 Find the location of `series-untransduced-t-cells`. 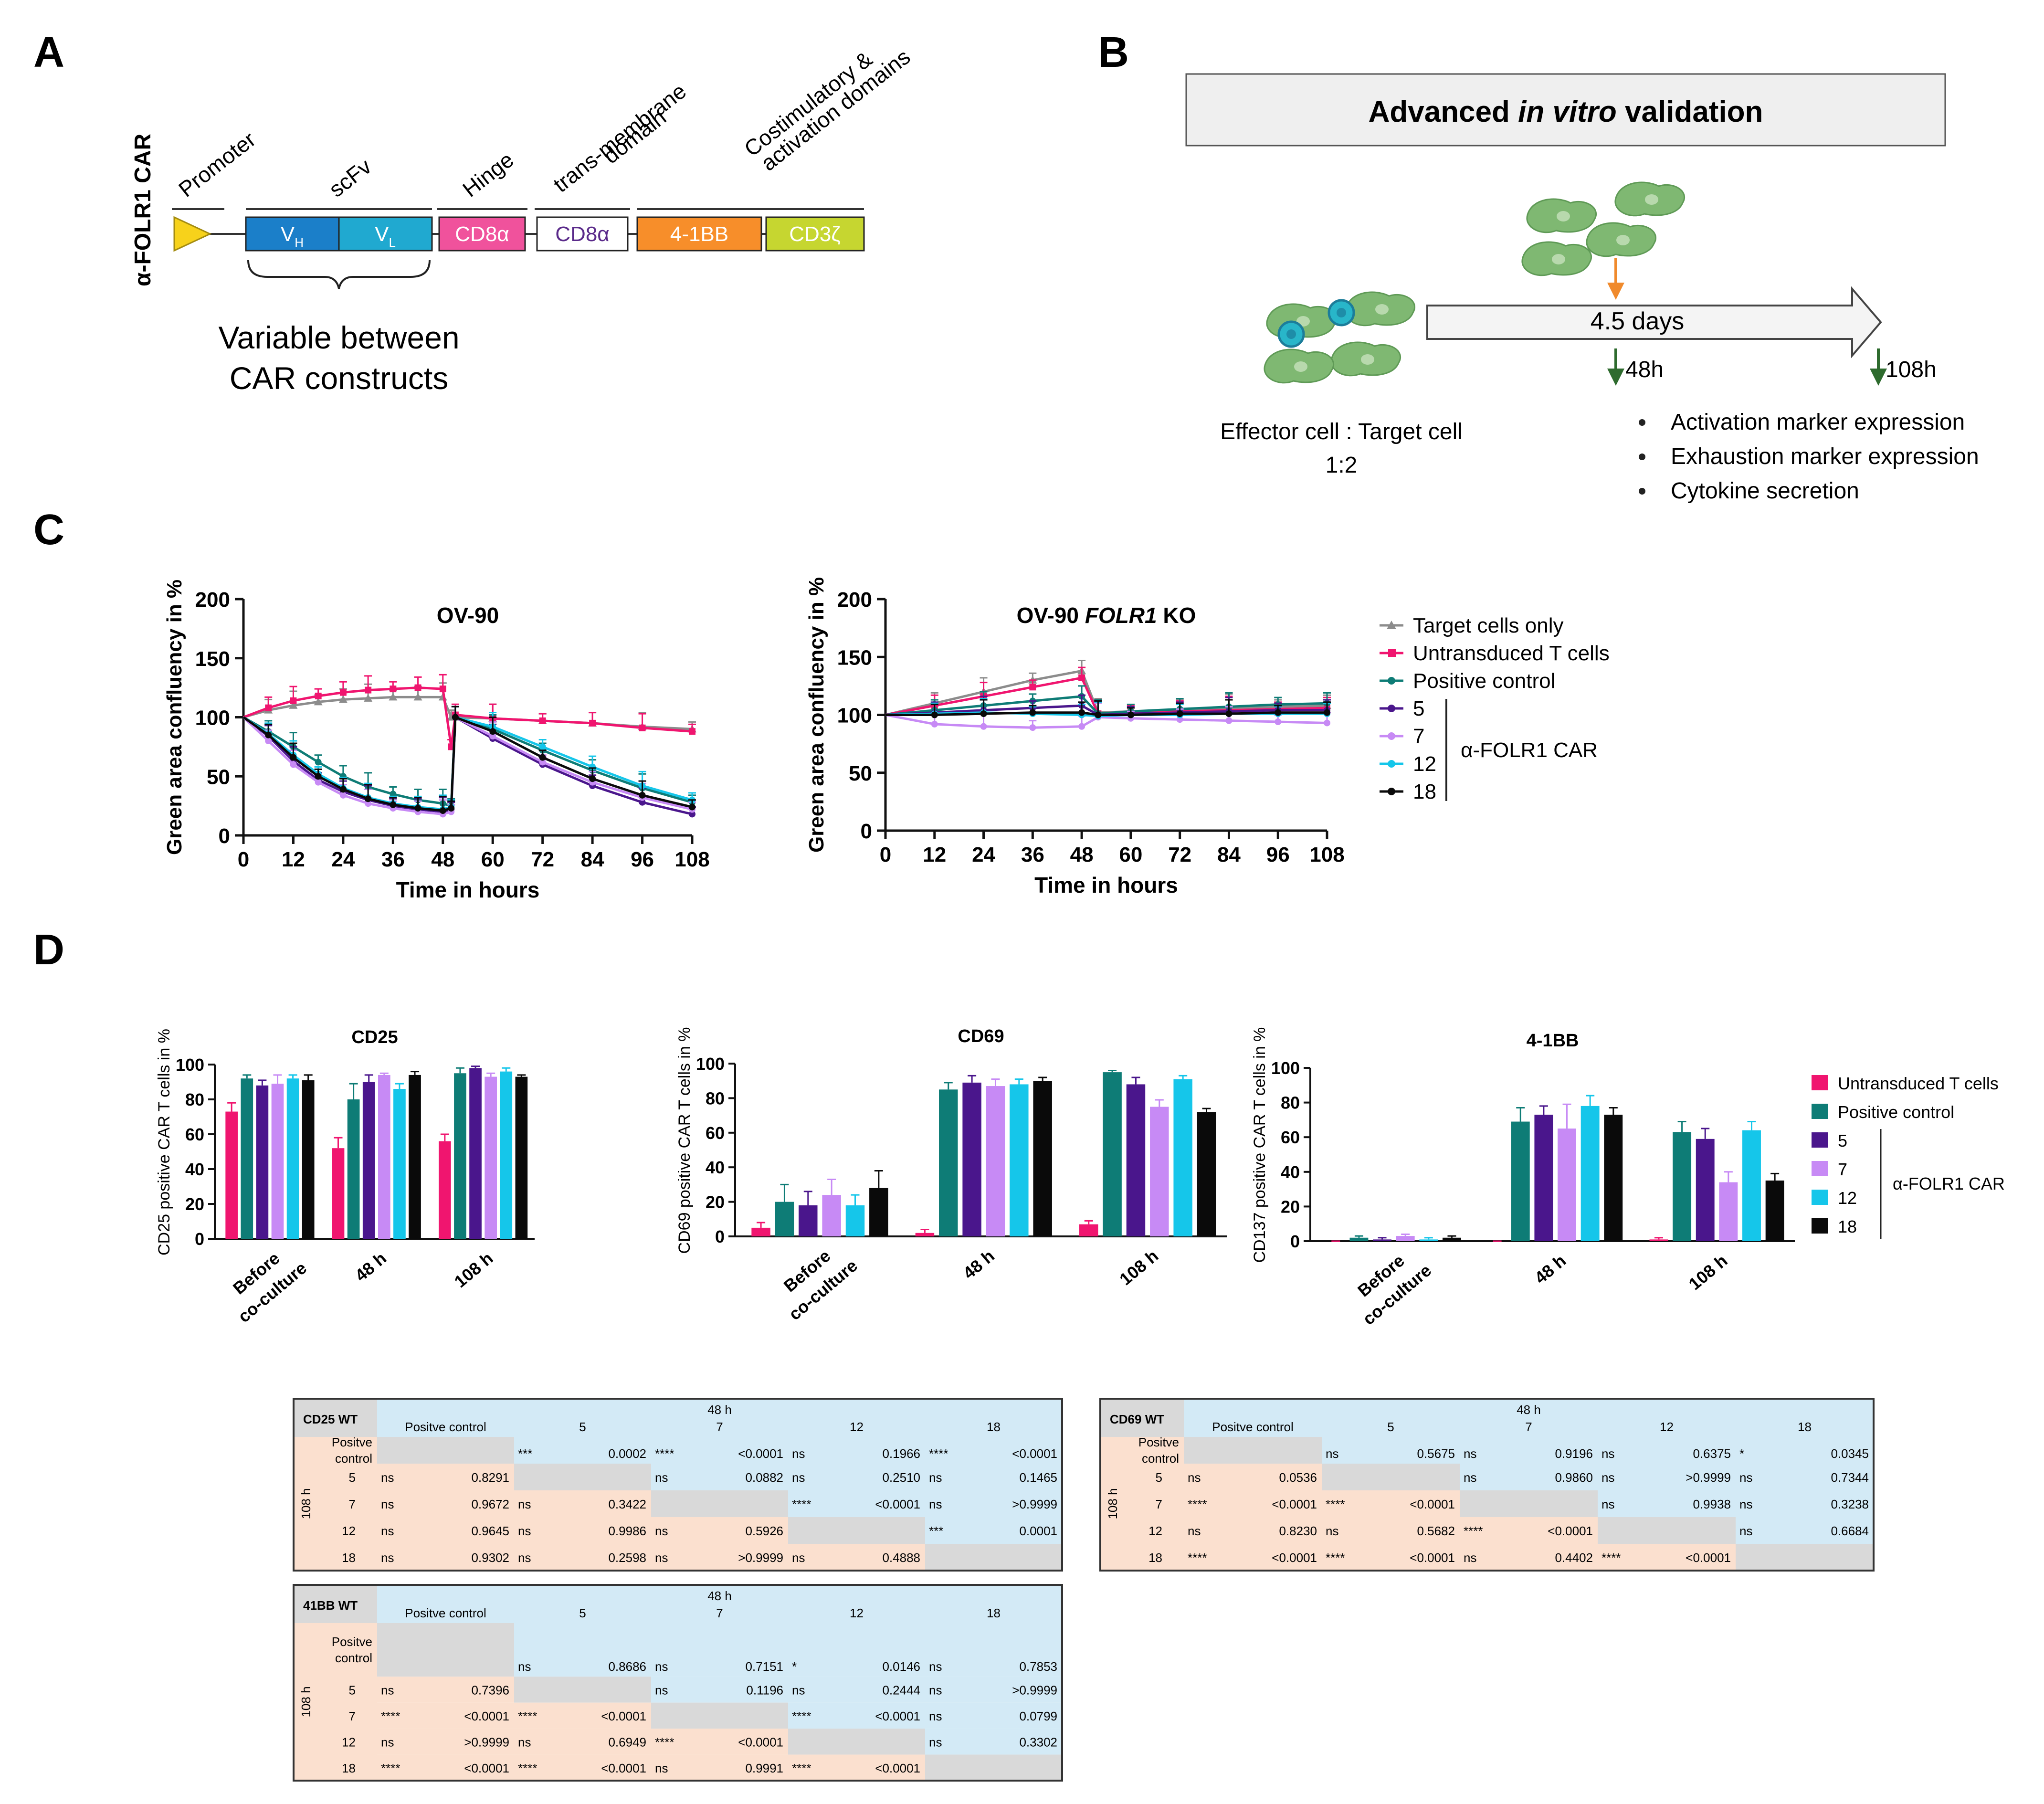

series-untransduced-t-cells is located at coordinates (469, 712).